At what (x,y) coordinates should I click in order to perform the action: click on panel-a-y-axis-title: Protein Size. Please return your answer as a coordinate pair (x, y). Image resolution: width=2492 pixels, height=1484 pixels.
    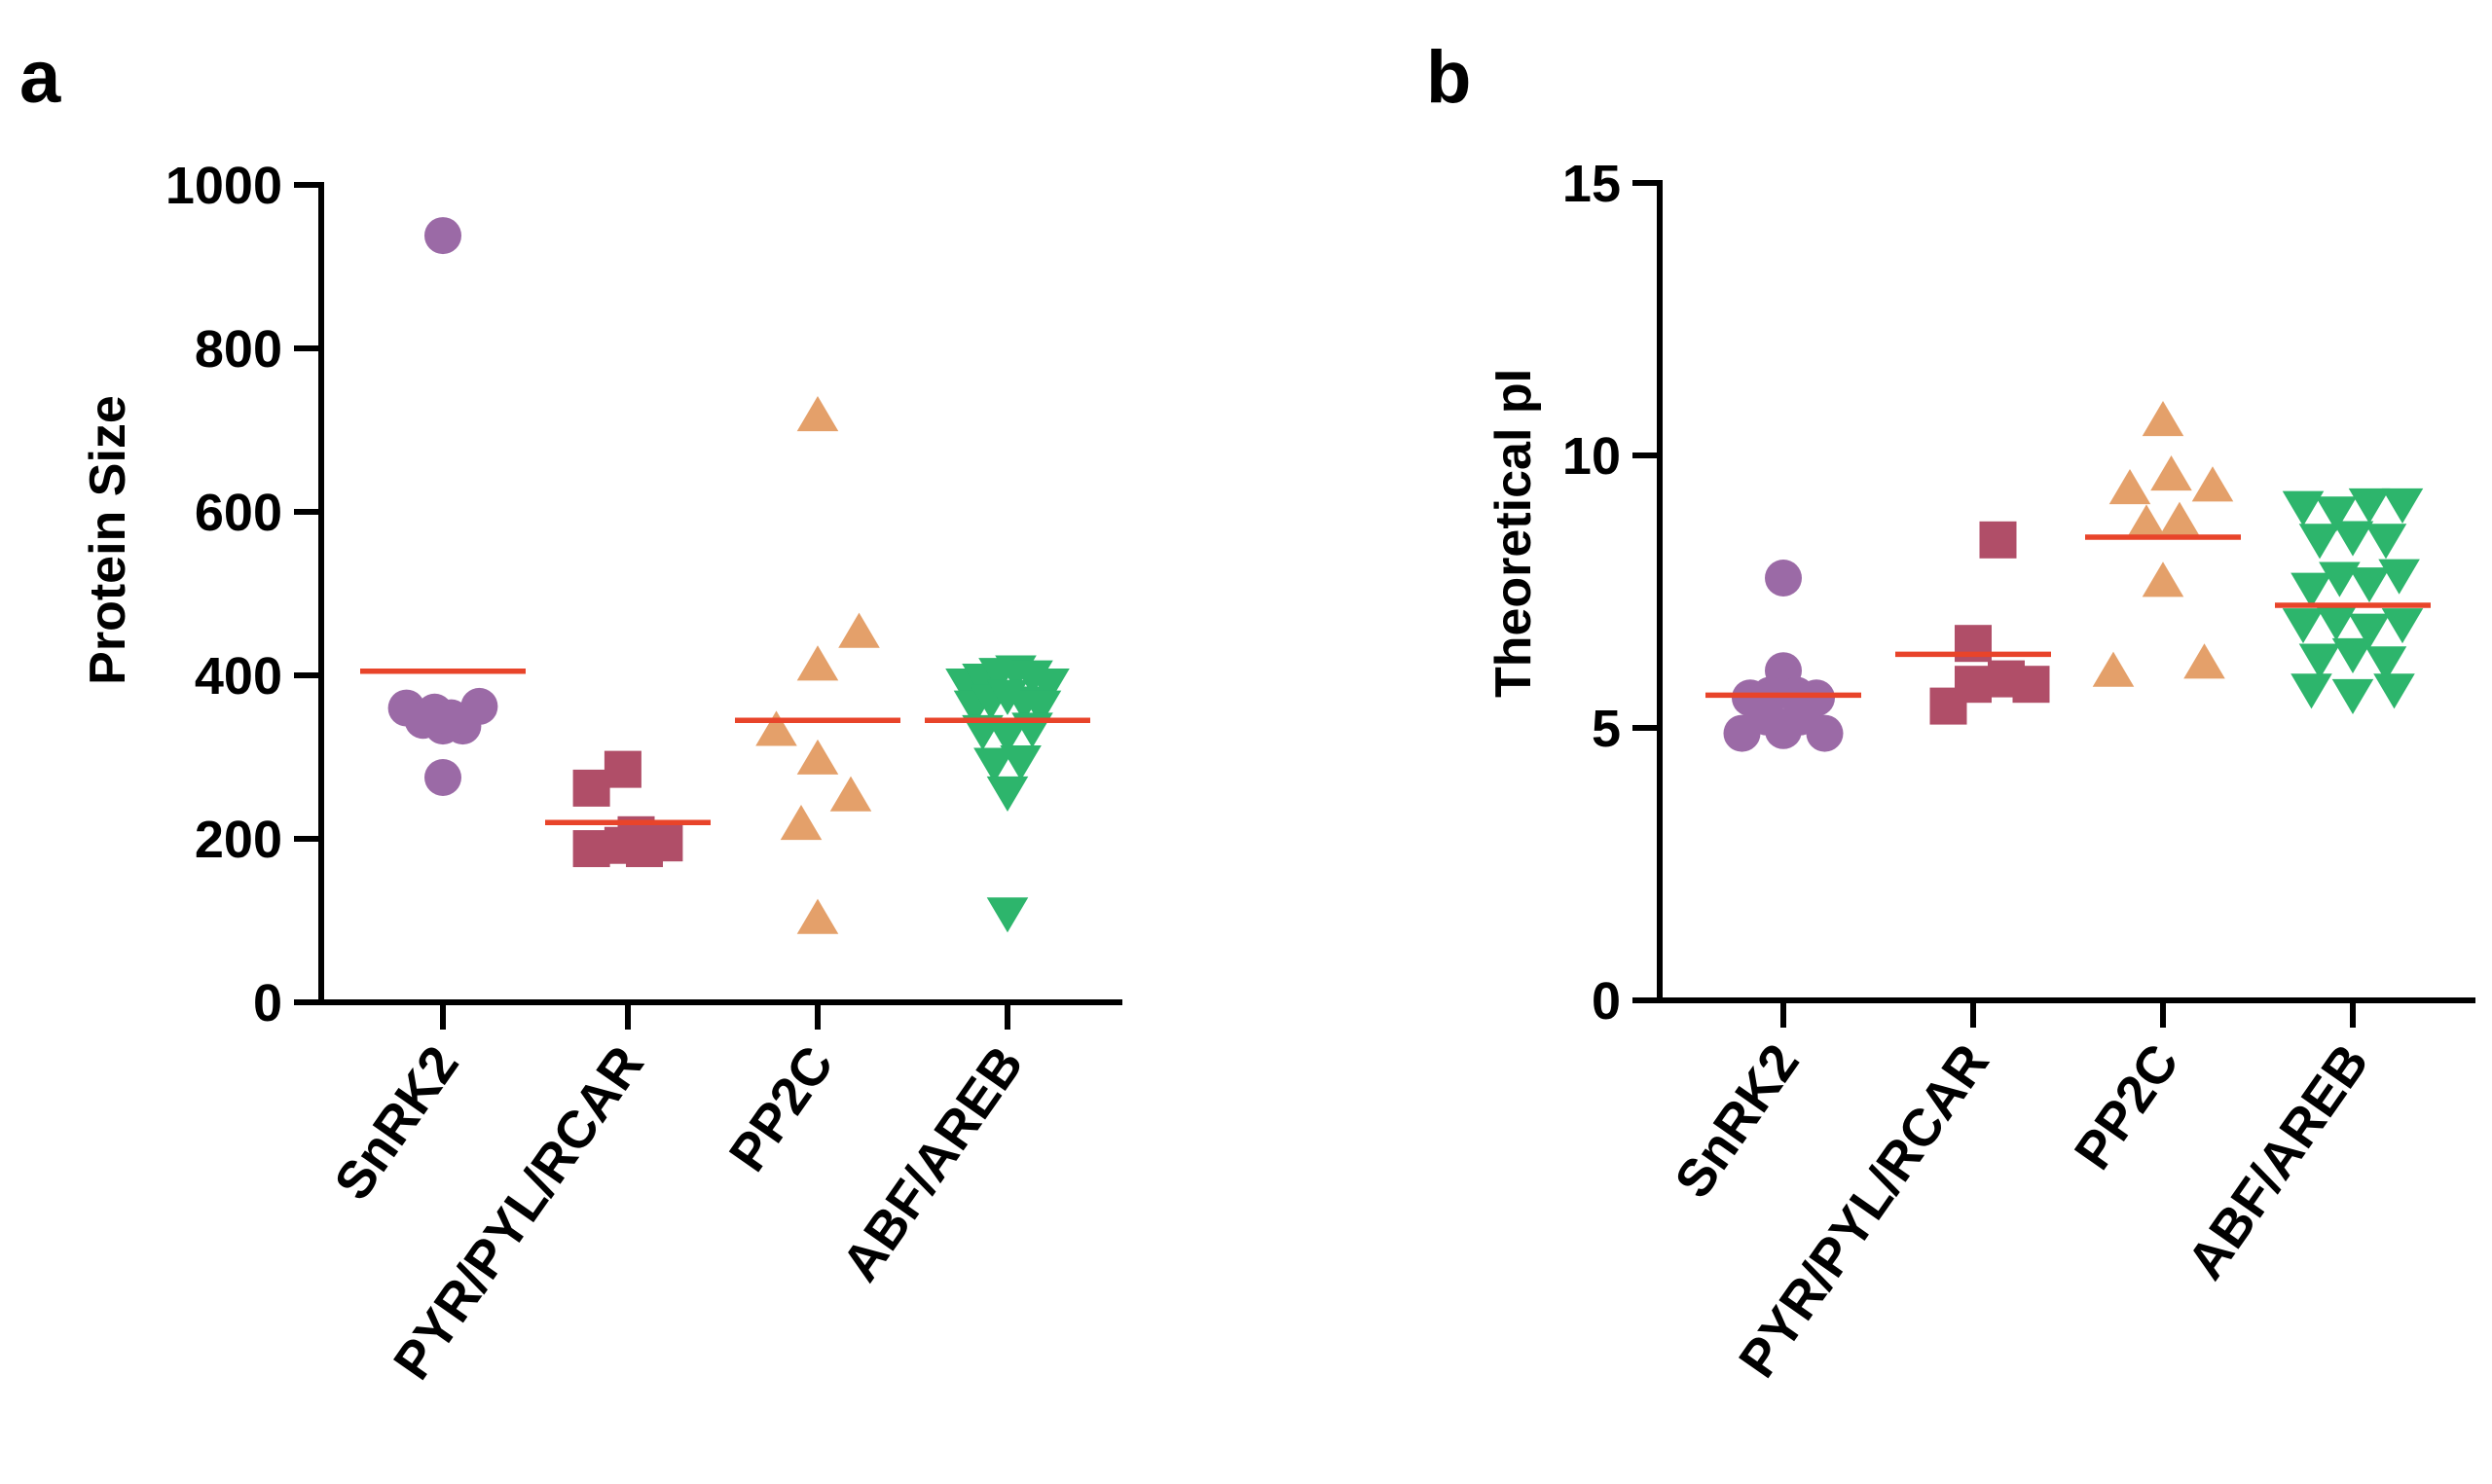
    Looking at the image, I should click on (108, 540).